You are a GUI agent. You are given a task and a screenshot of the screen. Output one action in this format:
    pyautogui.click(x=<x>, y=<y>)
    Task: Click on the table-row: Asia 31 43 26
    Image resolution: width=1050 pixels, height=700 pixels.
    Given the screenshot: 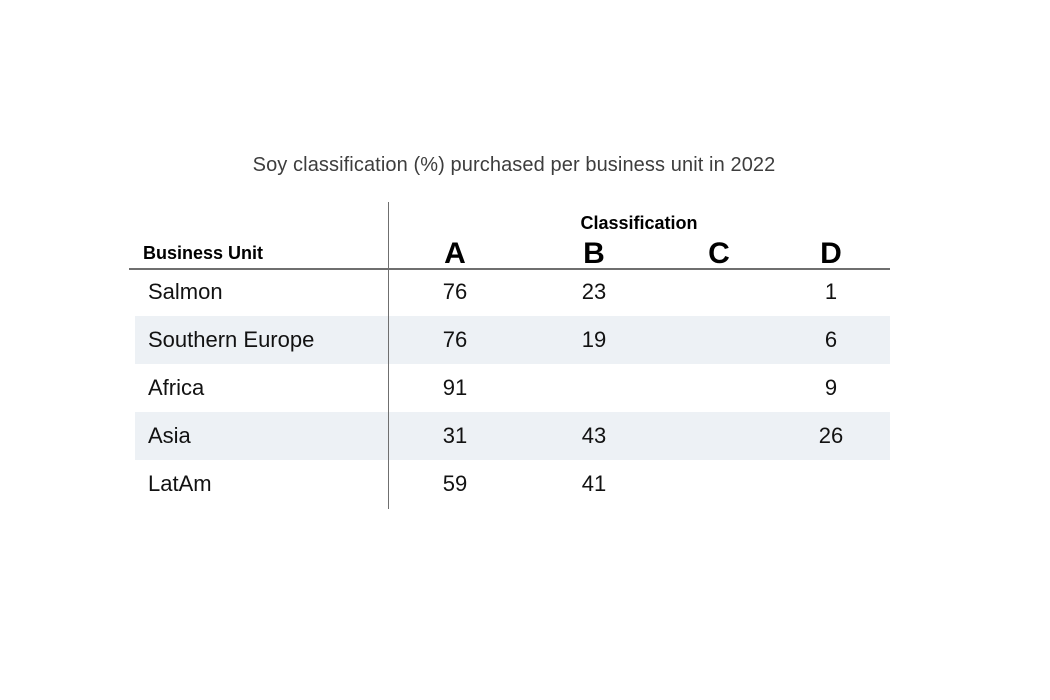 What is the action you would take?
    pyautogui.click(x=512, y=436)
    